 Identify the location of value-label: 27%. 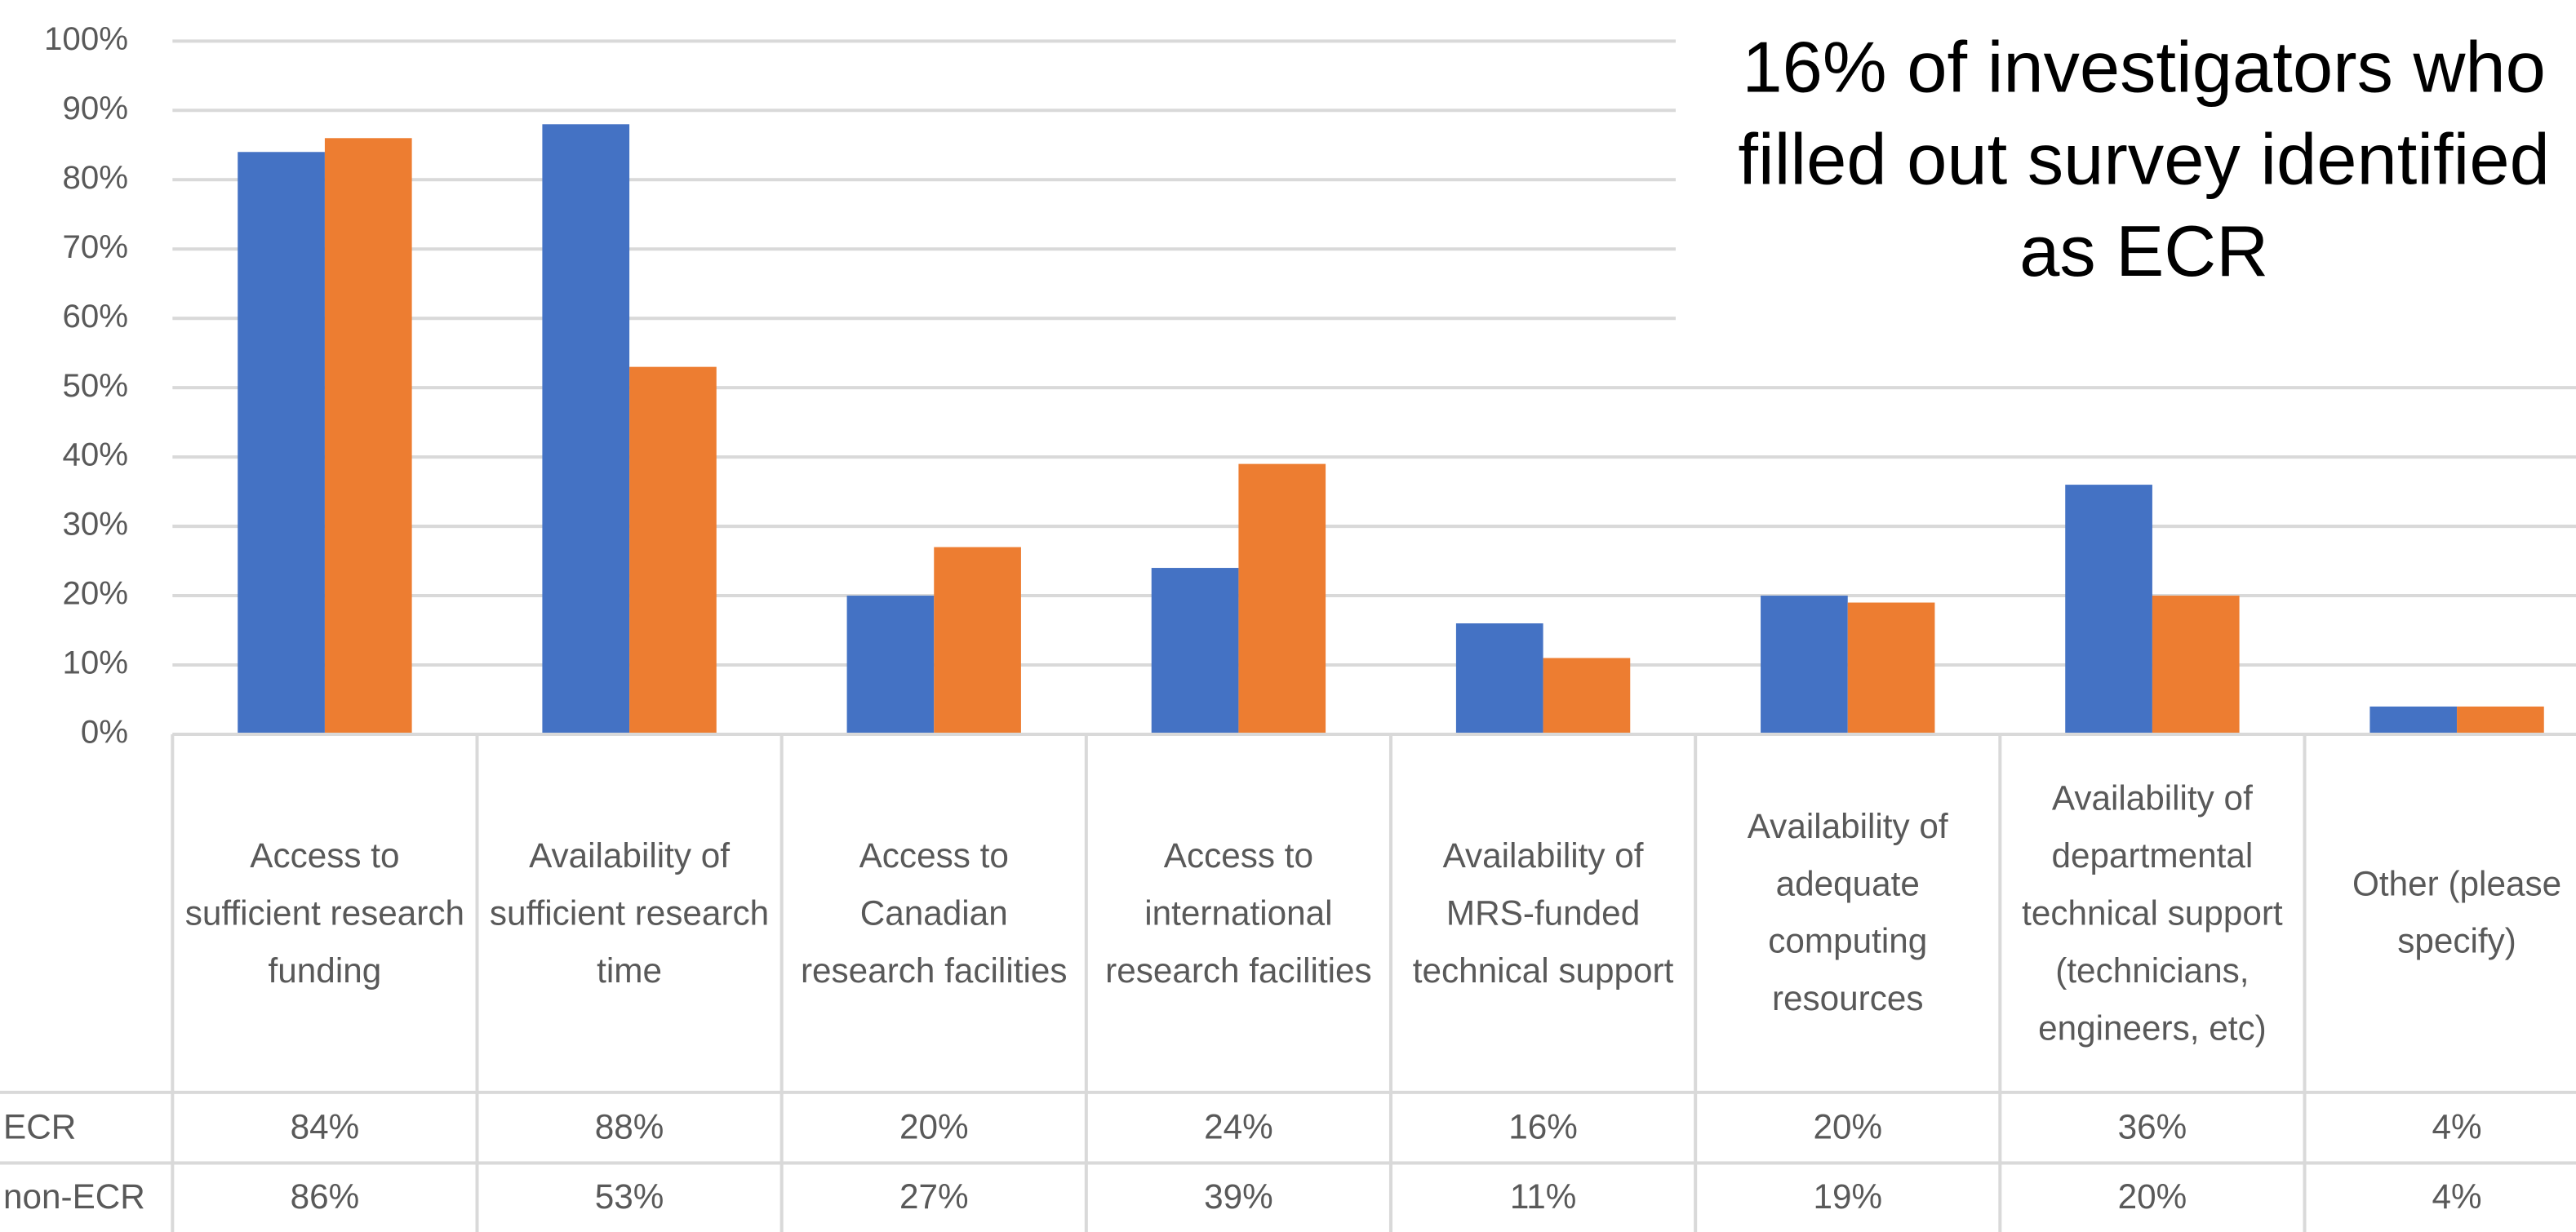
(934, 1196).